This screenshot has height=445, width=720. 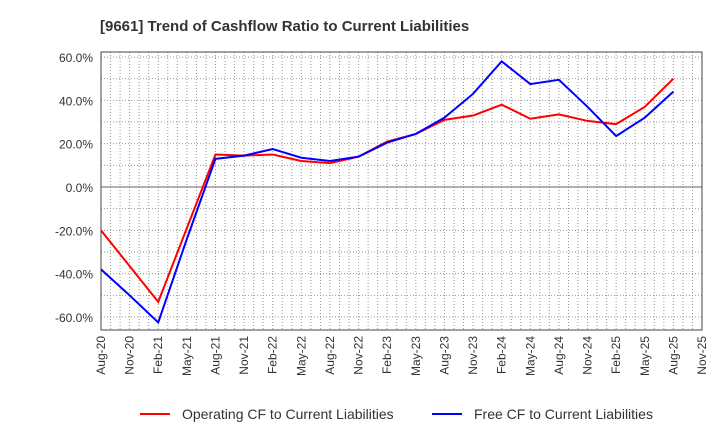 What do you see at coordinates (616, 355) in the screenshot?
I see `x-tick-label: Feb-25` at bounding box center [616, 355].